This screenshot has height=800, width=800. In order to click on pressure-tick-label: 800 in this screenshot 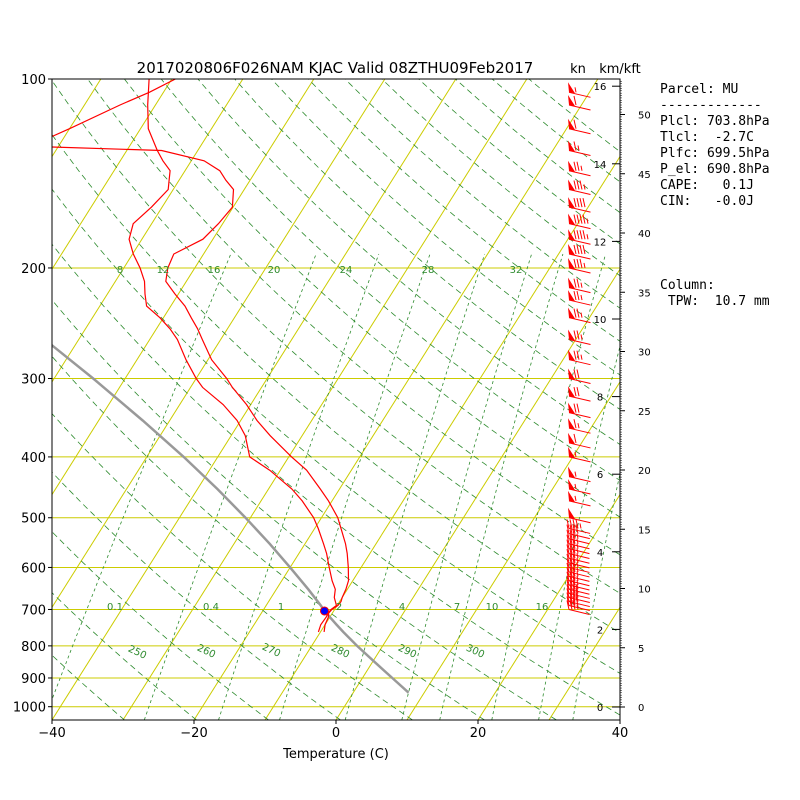, I will do `click(33, 647)`.